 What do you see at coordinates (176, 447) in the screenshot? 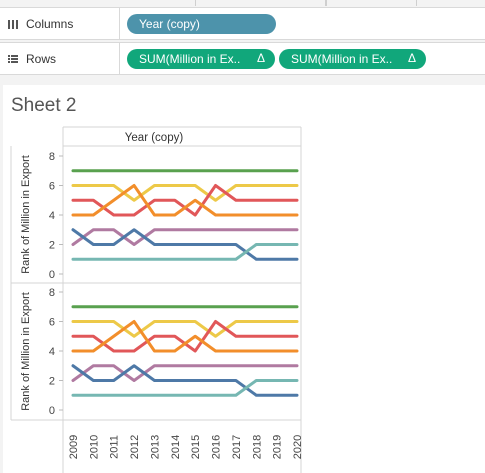
I see `x-tick-label: 2014` at bounding box center [176, 447].